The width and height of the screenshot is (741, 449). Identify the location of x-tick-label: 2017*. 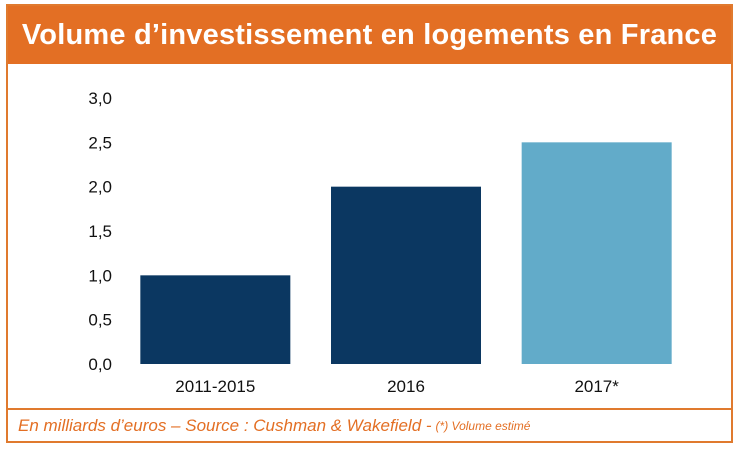
(596, 386).